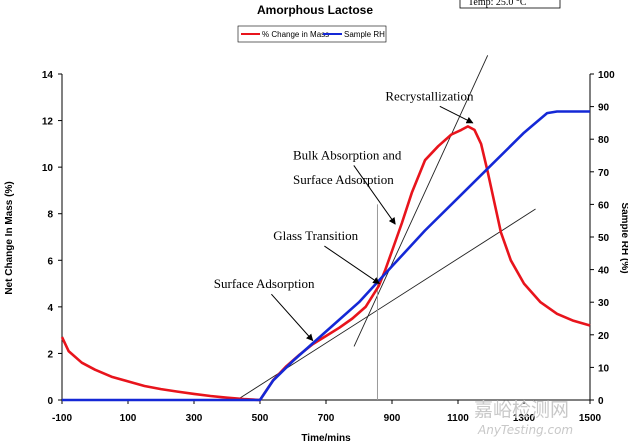  Describe the element at coordinates (48, 75) in the screenshot. I see `y-left-tick-label: 14` at that location.